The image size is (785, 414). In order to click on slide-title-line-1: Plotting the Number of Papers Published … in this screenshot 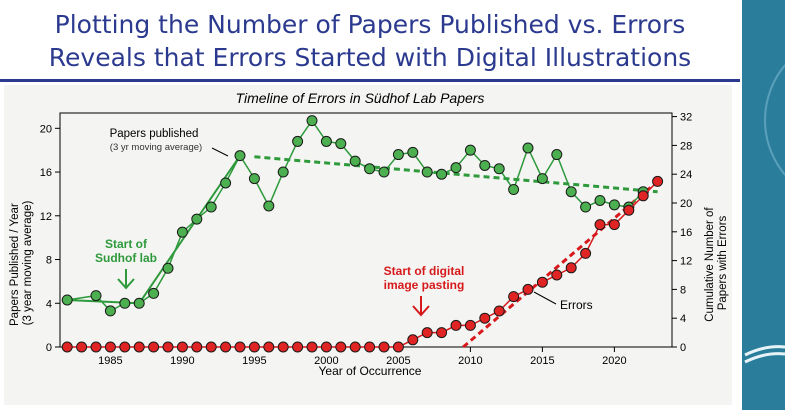, I will do `click(370, 24)`.